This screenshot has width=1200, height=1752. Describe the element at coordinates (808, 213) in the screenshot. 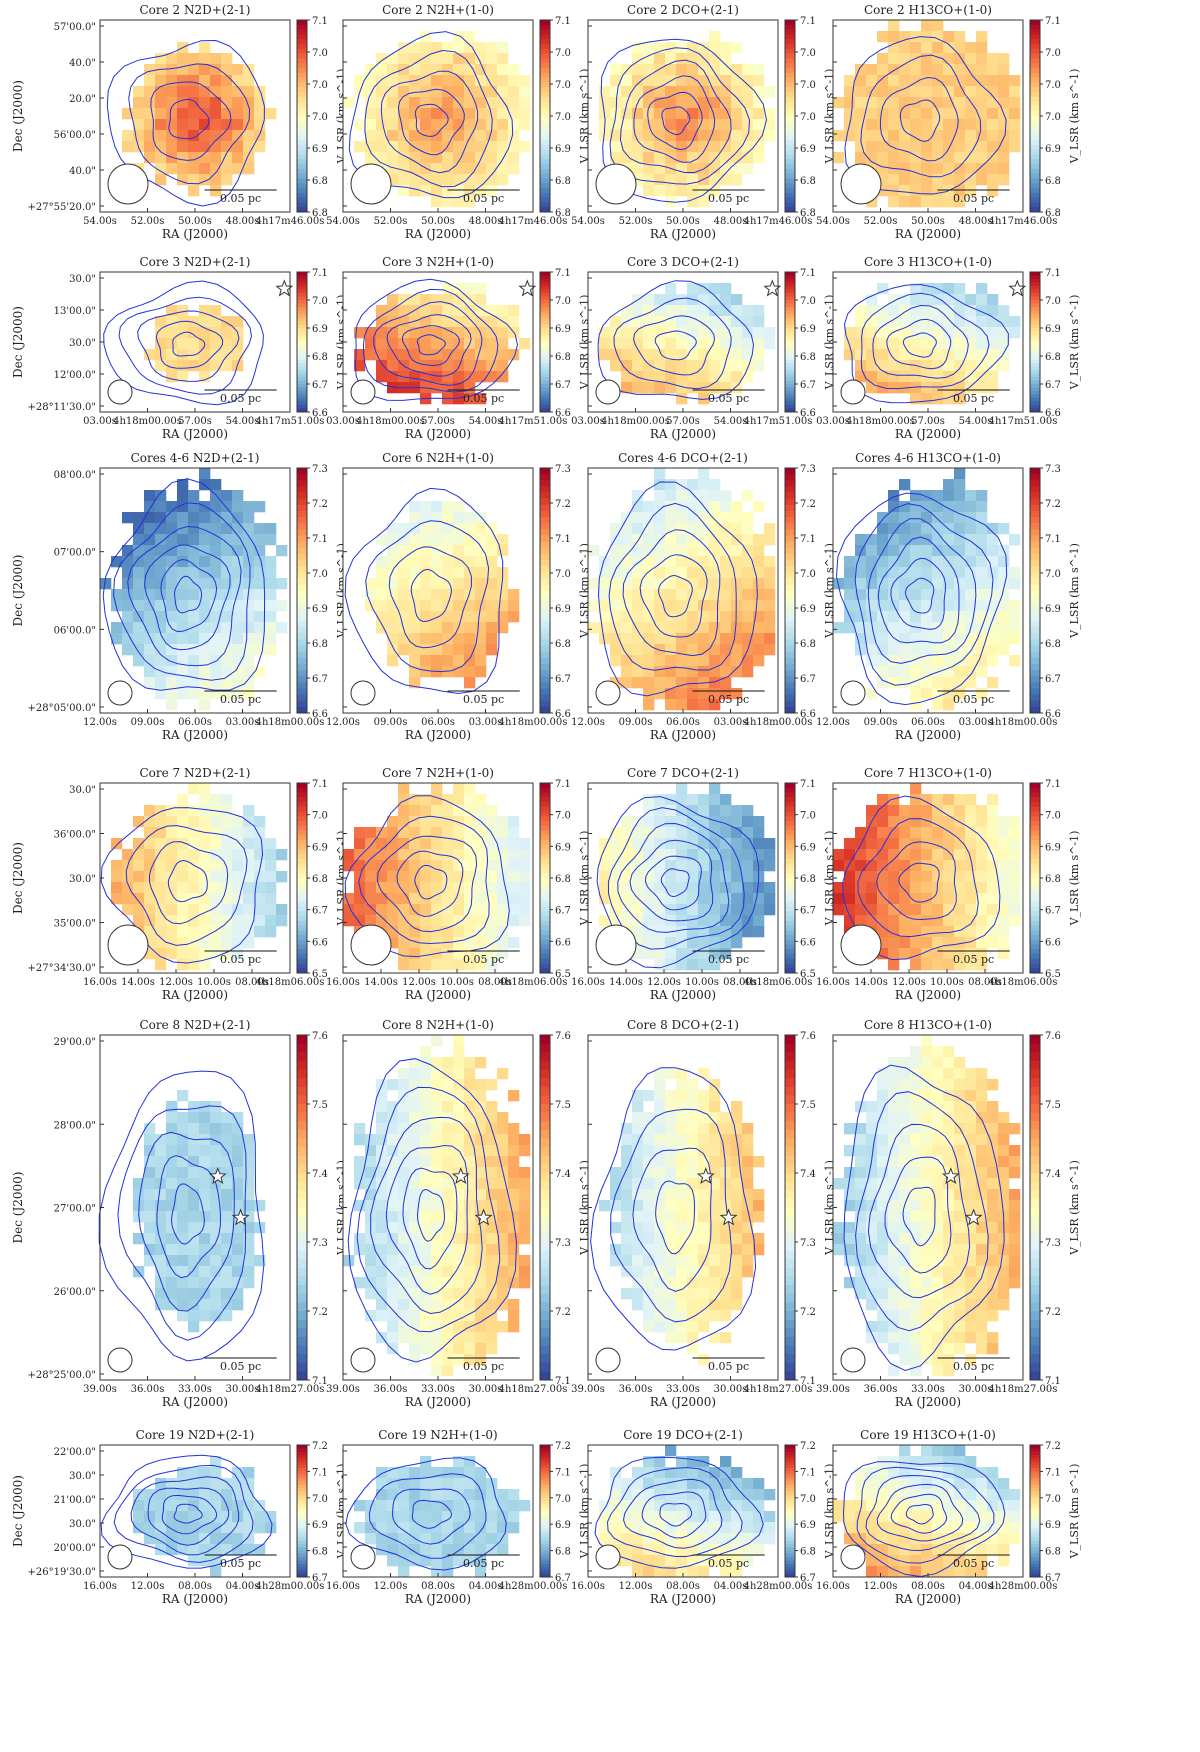

I see `colorbar-tick-label: 6.8` at that location.